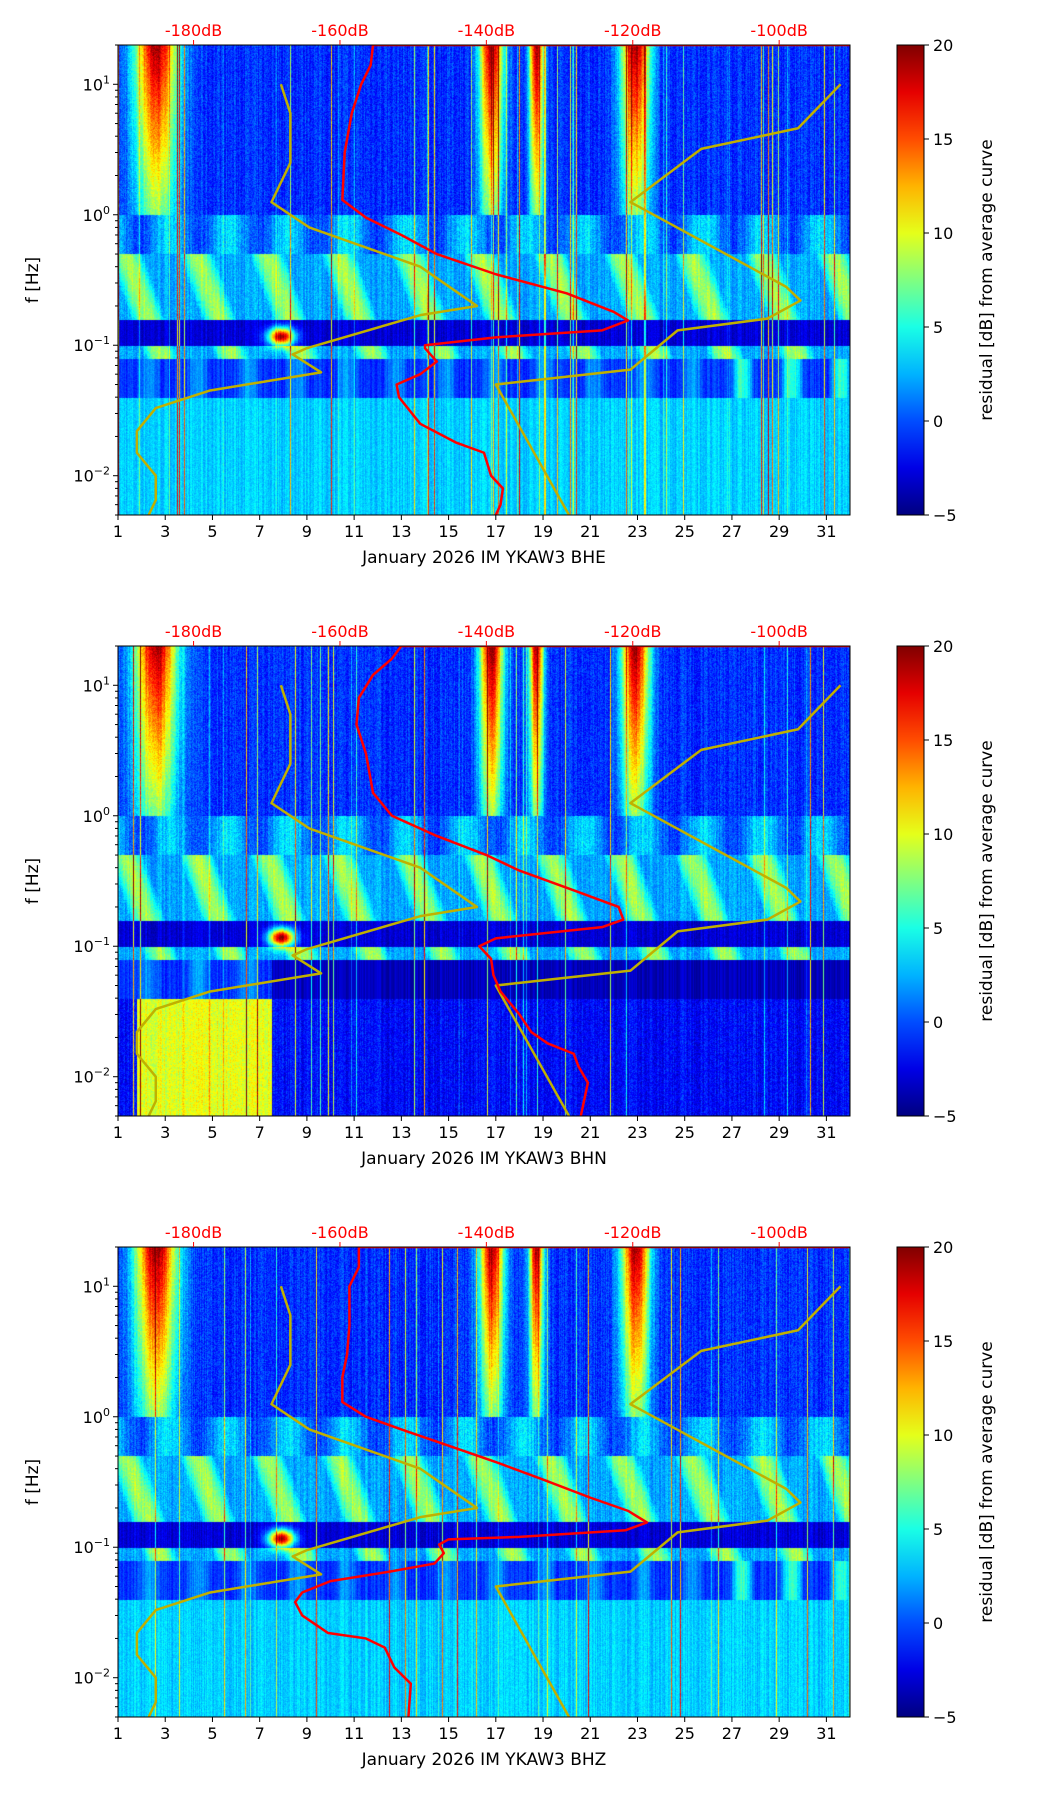 Image resolution: width=1052 pixels, height=1806 pixels. What do you see at coordinates (483, 558) in the screenshot?
I see `x-axis-label: January 2026 IM YKAW3 BHE` at bounding box center [483, 558].